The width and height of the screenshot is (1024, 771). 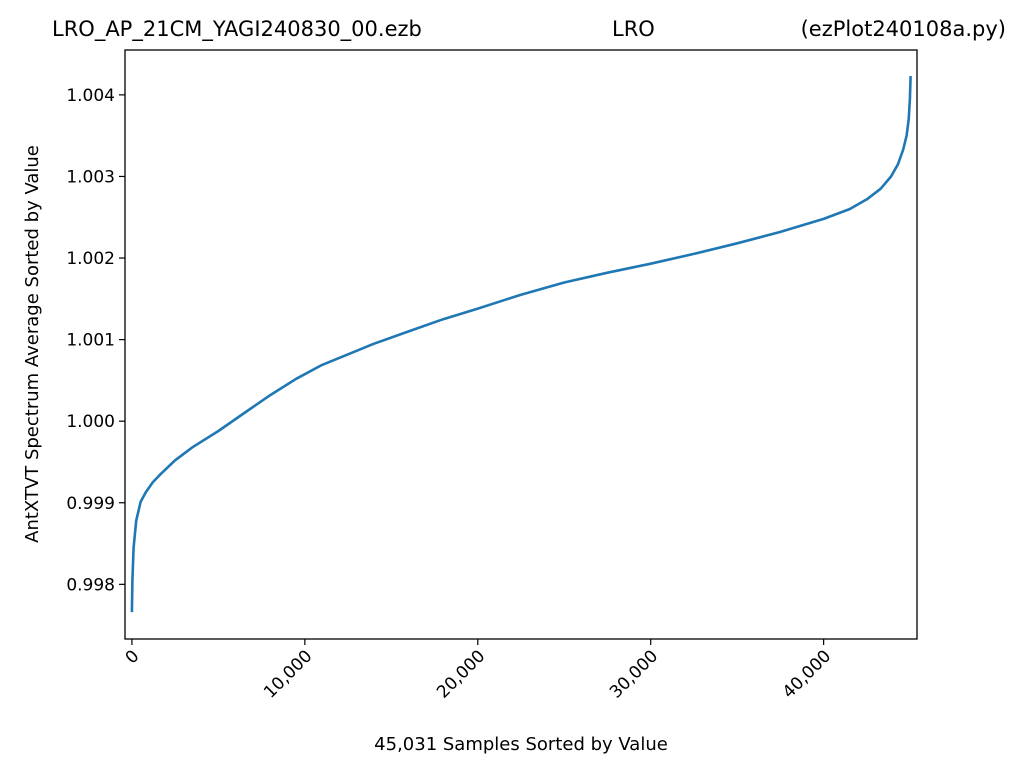 What do you see at coordinates (521, 744) in the screenshot?
I see `x-axis-label: 45,031 Samples Sorted by Value` at bounding box center [521, 744].